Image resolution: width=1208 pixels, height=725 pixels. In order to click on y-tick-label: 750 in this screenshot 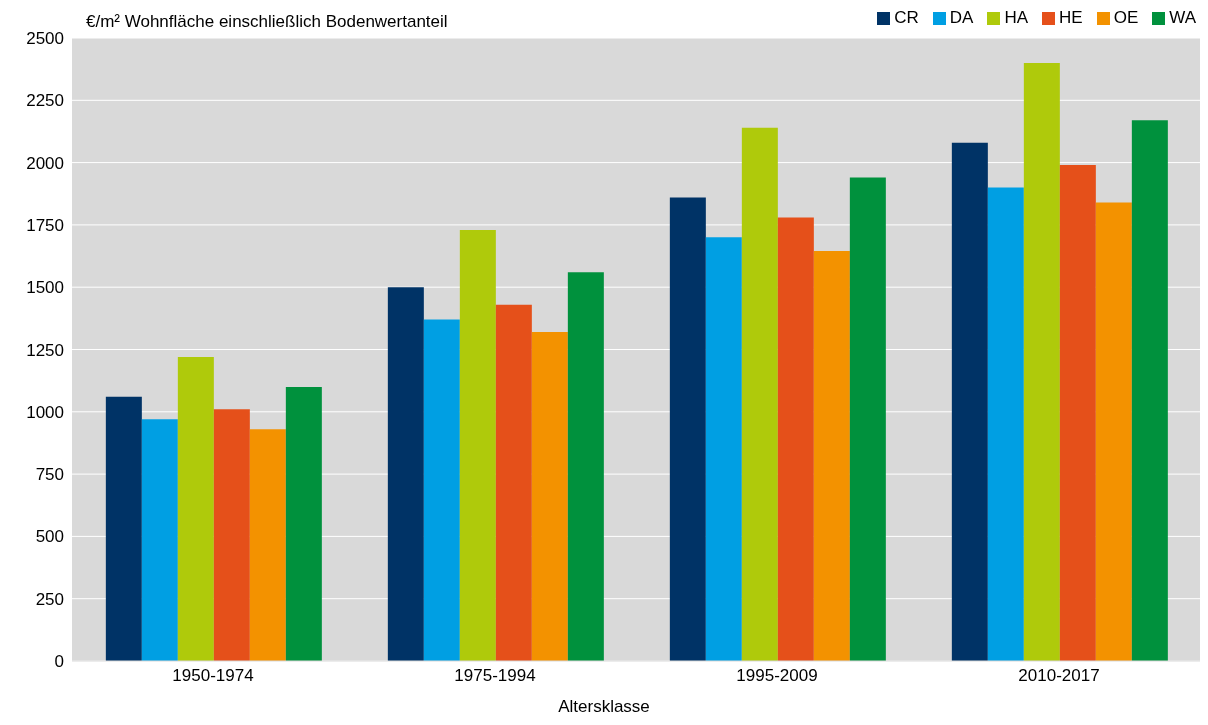, I will do `click(49, 475)`.